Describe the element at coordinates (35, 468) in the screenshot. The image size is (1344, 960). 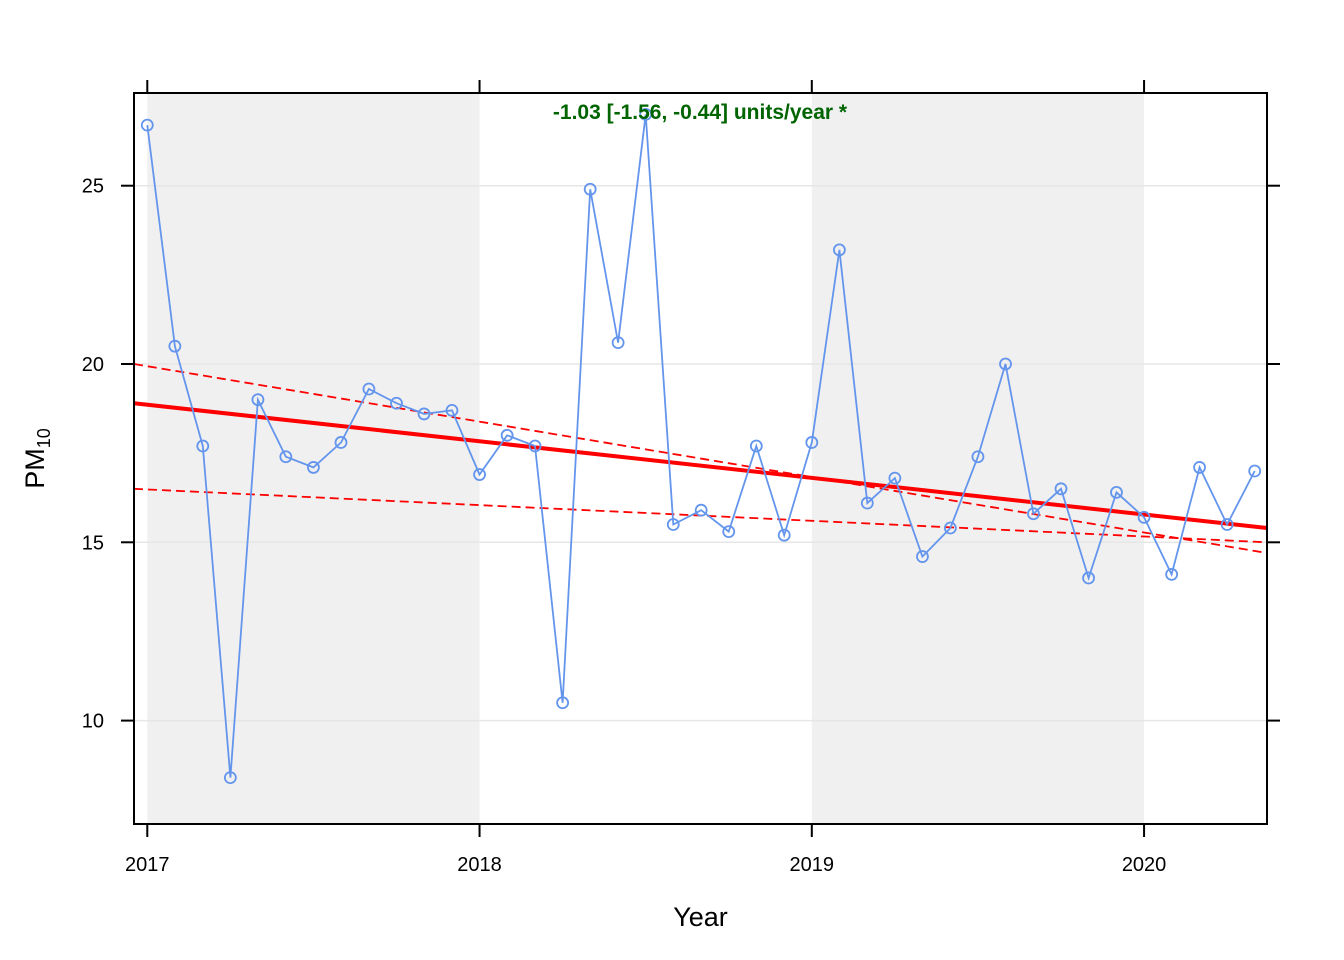
I see `y-axis-title-main: PM` at that location.